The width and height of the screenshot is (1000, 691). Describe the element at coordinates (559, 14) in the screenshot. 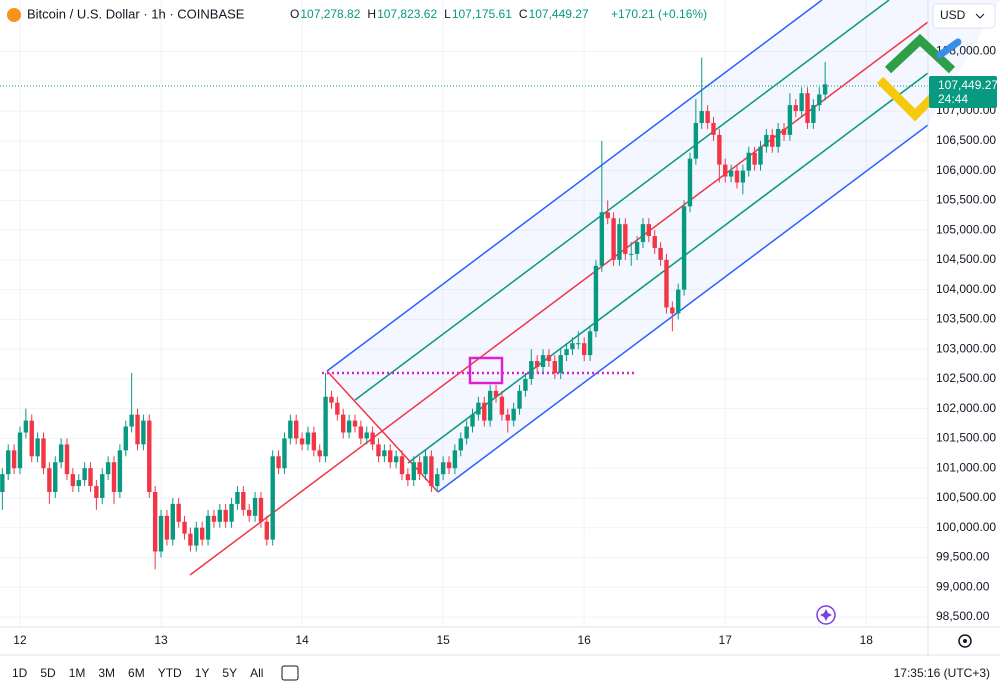

I see `legend-value: 107,449.27` at that location.